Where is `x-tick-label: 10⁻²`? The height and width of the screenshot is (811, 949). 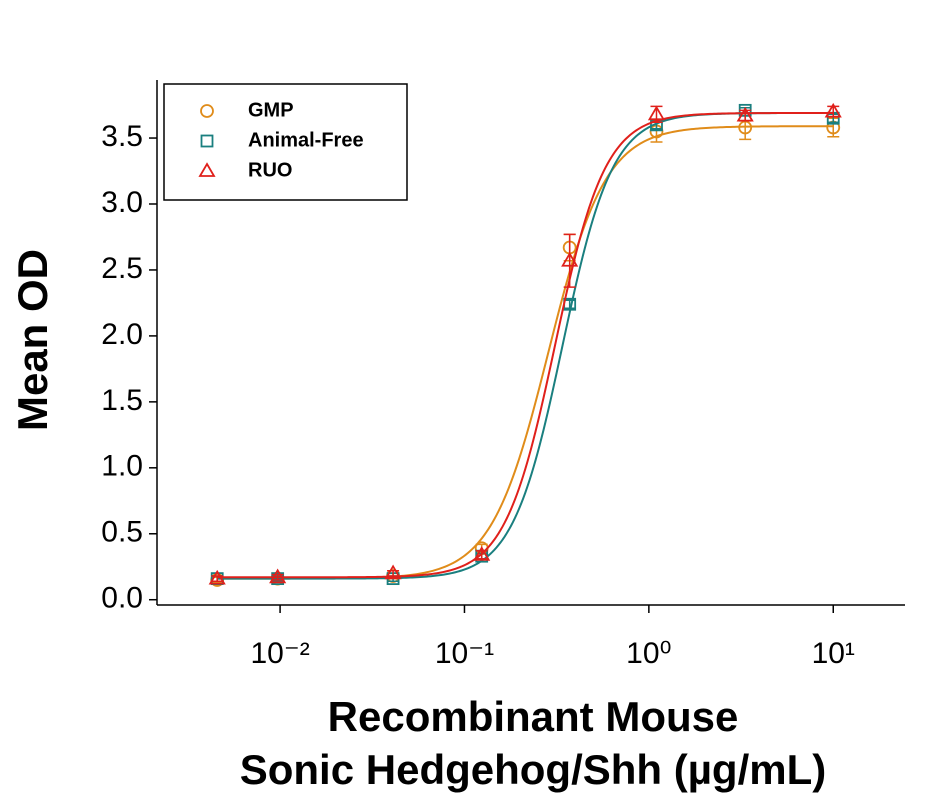
x-tick-label: 10⁻² is located at coordinates (279, 653).